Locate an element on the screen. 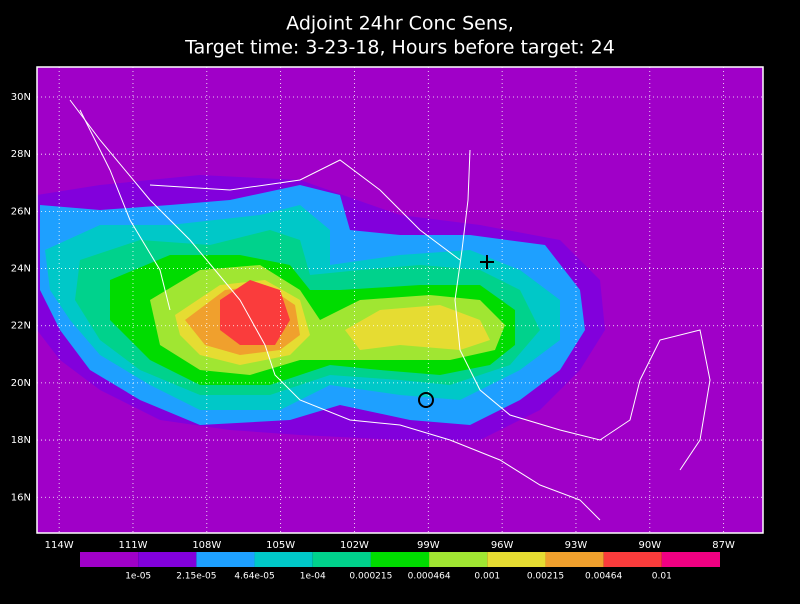 The image size is (800, 604). colorbar-label: 0.01 is located at coordinates (662, 577).